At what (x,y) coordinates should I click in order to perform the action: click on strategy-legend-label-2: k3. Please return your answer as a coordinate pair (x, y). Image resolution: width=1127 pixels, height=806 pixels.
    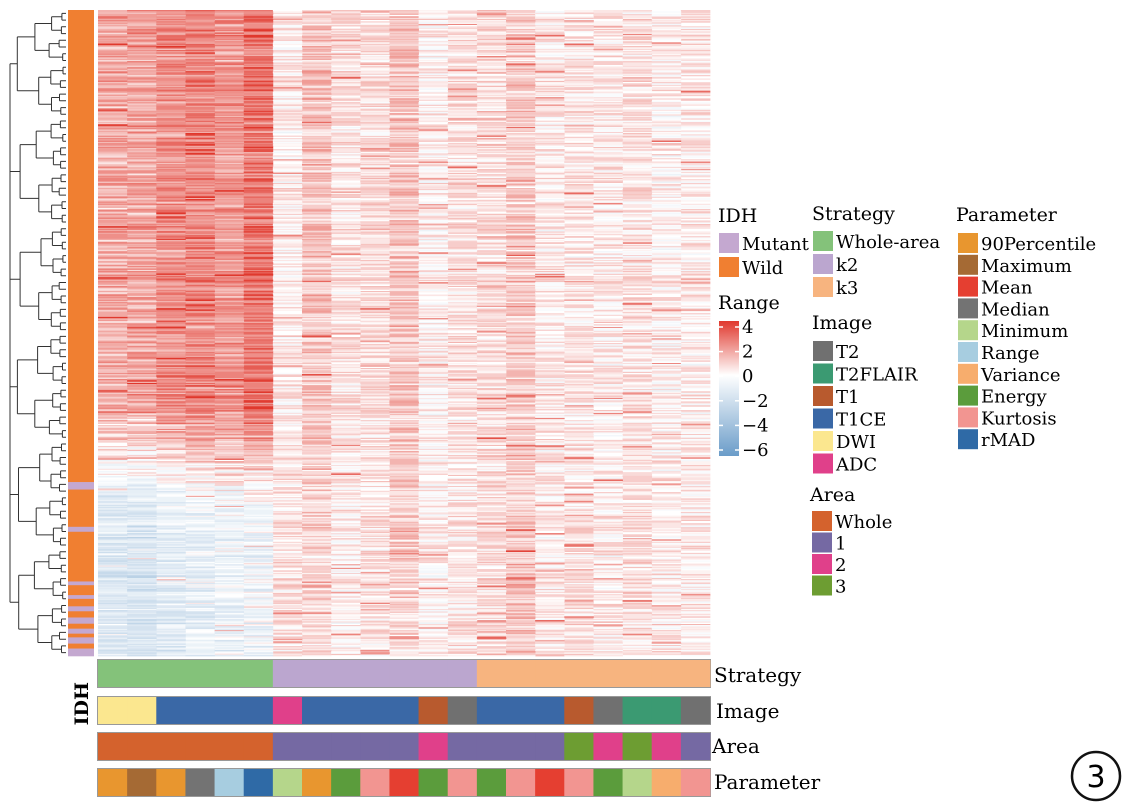
    Looking at the image, I should click on (847, 288).